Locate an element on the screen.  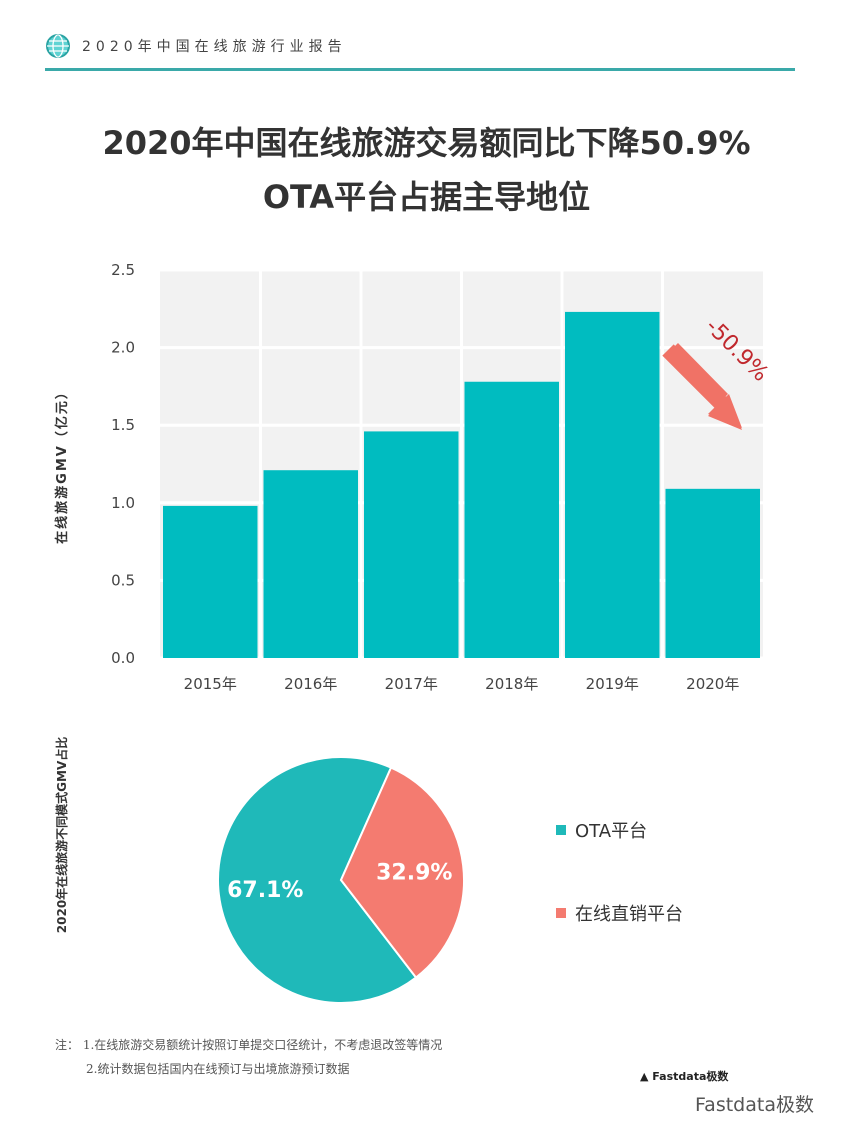
note-2: 2.统计数据包括国内在线预订与出境旅游预订数据 is located at coordinates (218, 1069).